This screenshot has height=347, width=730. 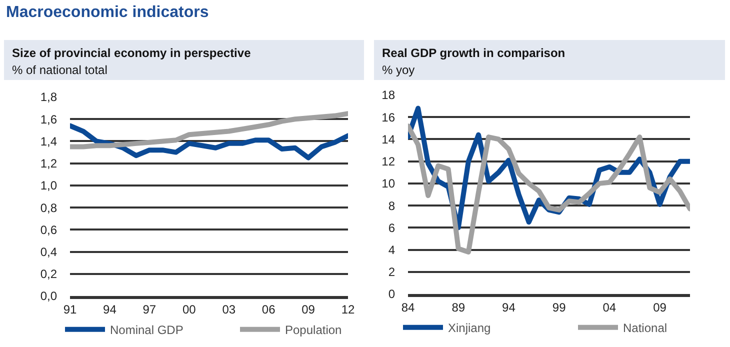 I want to click on x-tick-label: 00, so click(x=189, y=309).